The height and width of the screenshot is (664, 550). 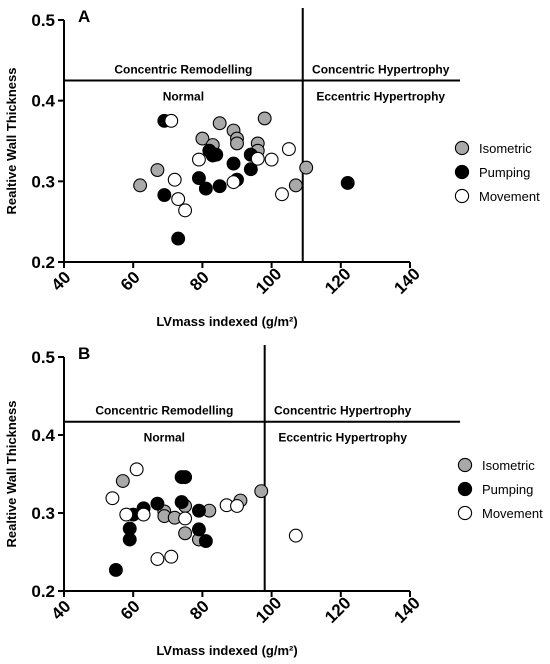 I want to click on series-isometric, so click(x=223, y=152).